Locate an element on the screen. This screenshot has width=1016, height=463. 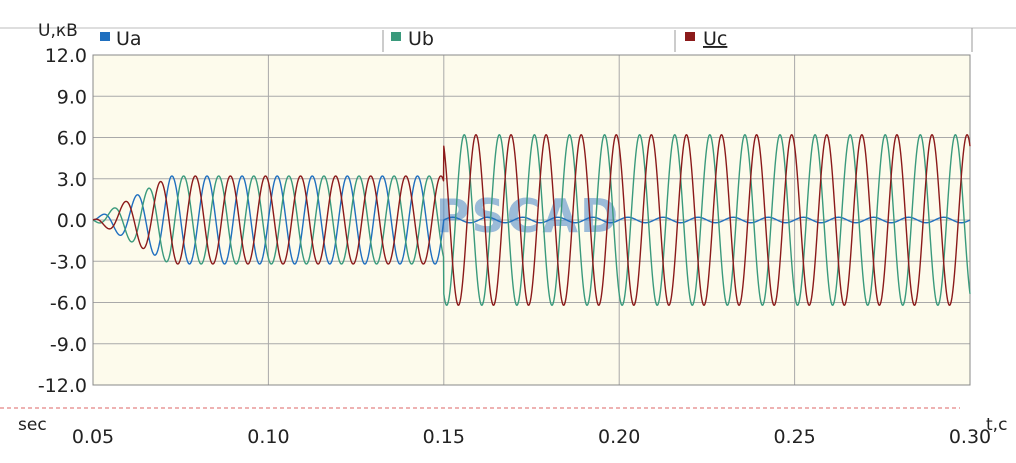
legend-label-ua: Ua is located at coordinates (129, 39).